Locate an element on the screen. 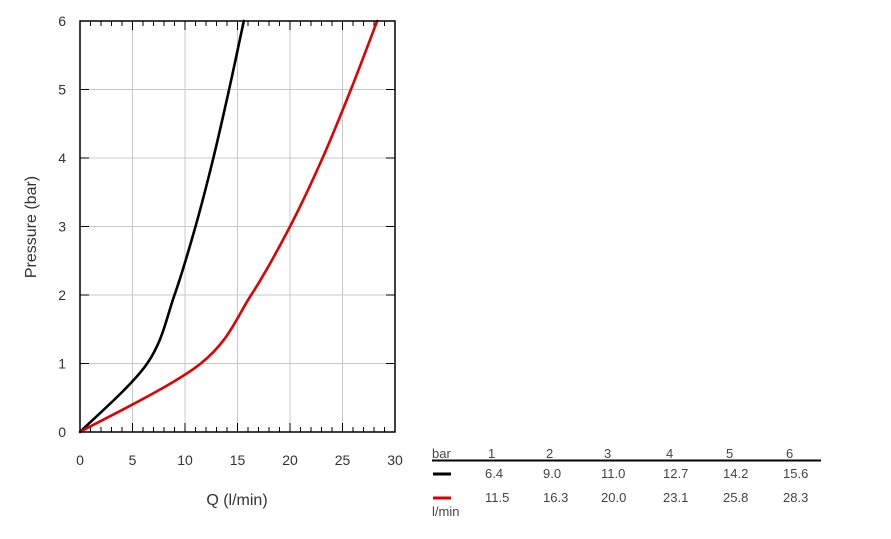  y-tick-label: 4 is located at coordinates (62, 158).